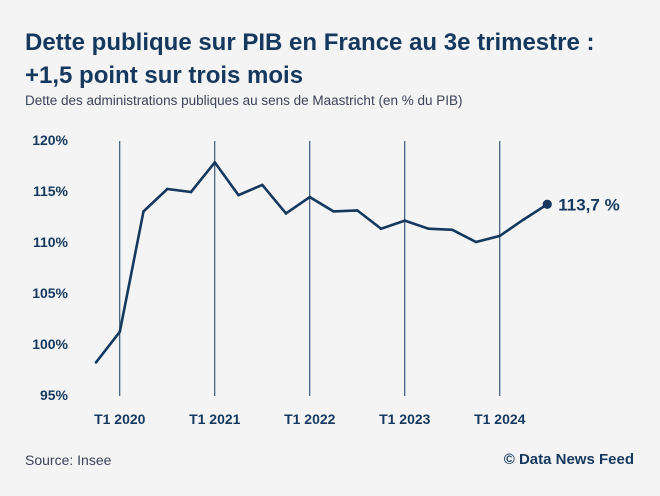  Describe the element at coordinates (120, 419) in the screenshot. I see `x-tick-label: T1 2020` at that location.